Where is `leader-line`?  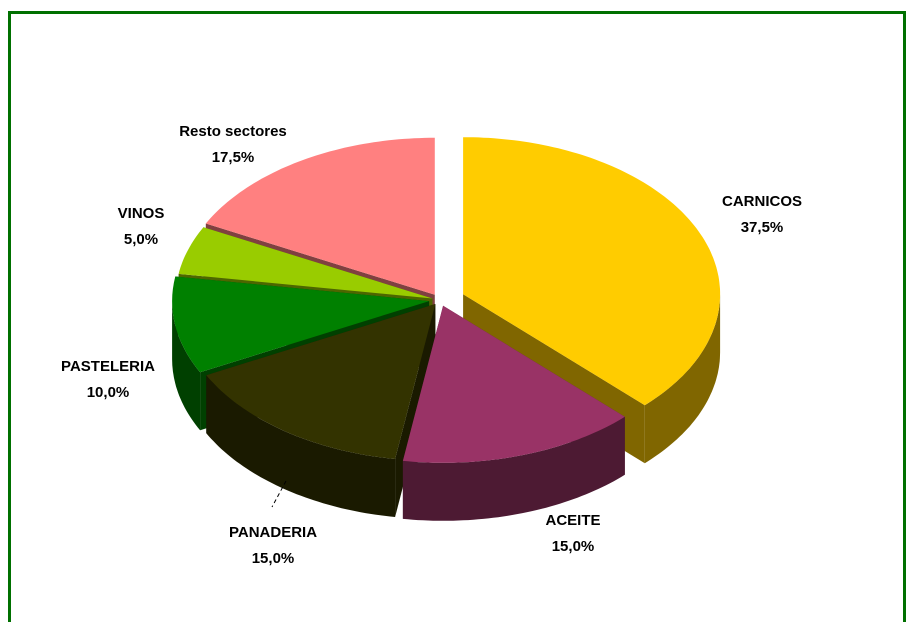 leader-line is located at coordinates (279, 494).